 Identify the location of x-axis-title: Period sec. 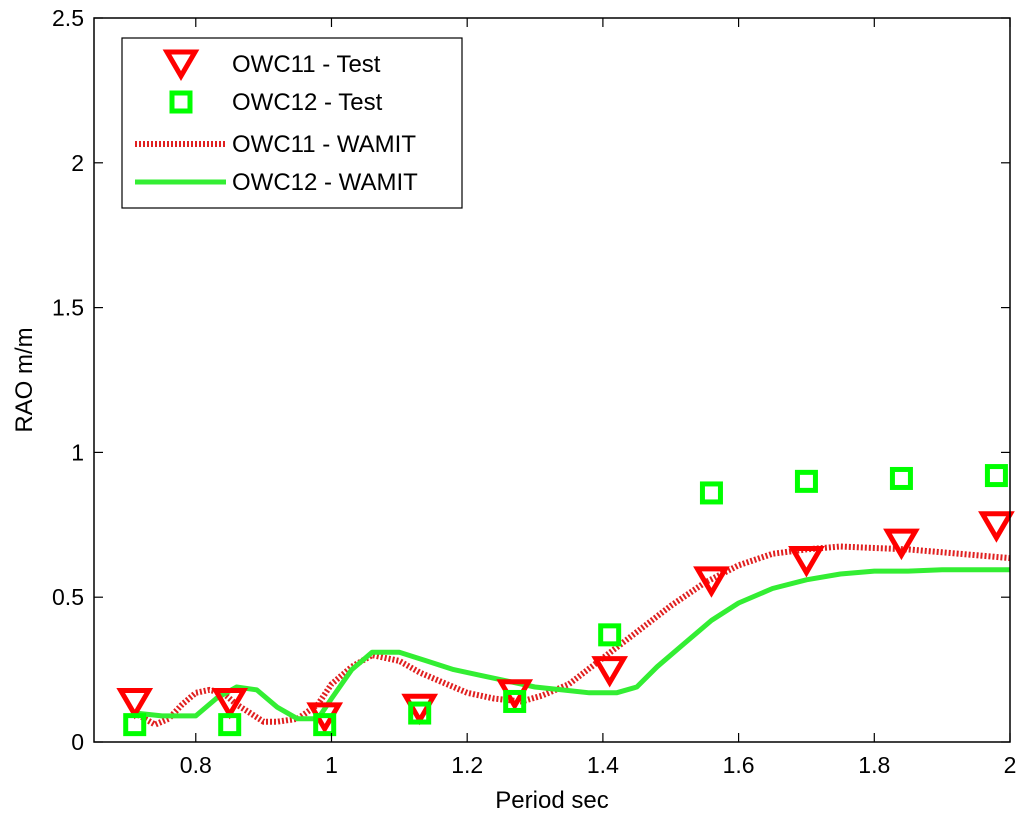
(551, 800).